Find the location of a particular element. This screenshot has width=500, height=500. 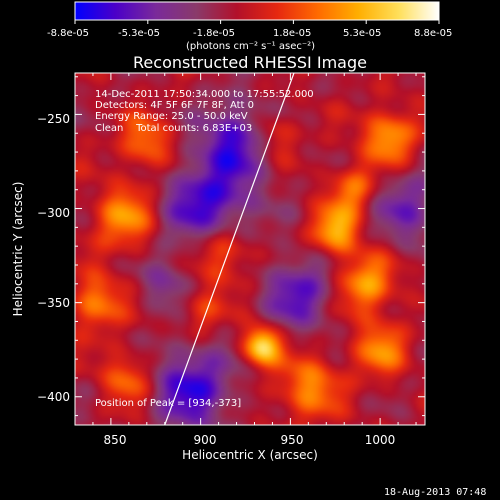

y-tick-labels: −250 −300 −350 −400 is located at coordinates (53, 258).